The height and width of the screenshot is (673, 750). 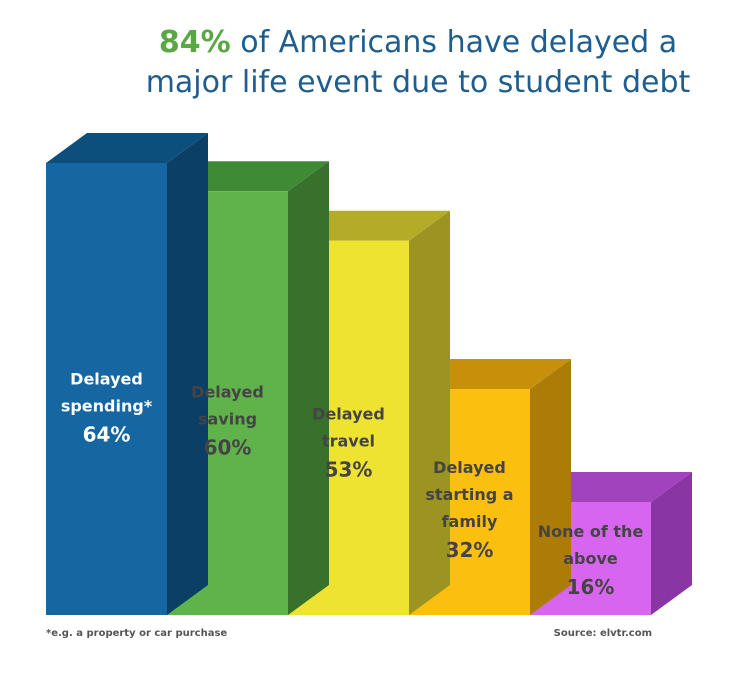 What do you see at coordinates (228, 447) in the screenshot?
I see `bar-value-label: 60%` at bounding box center [228, 447].